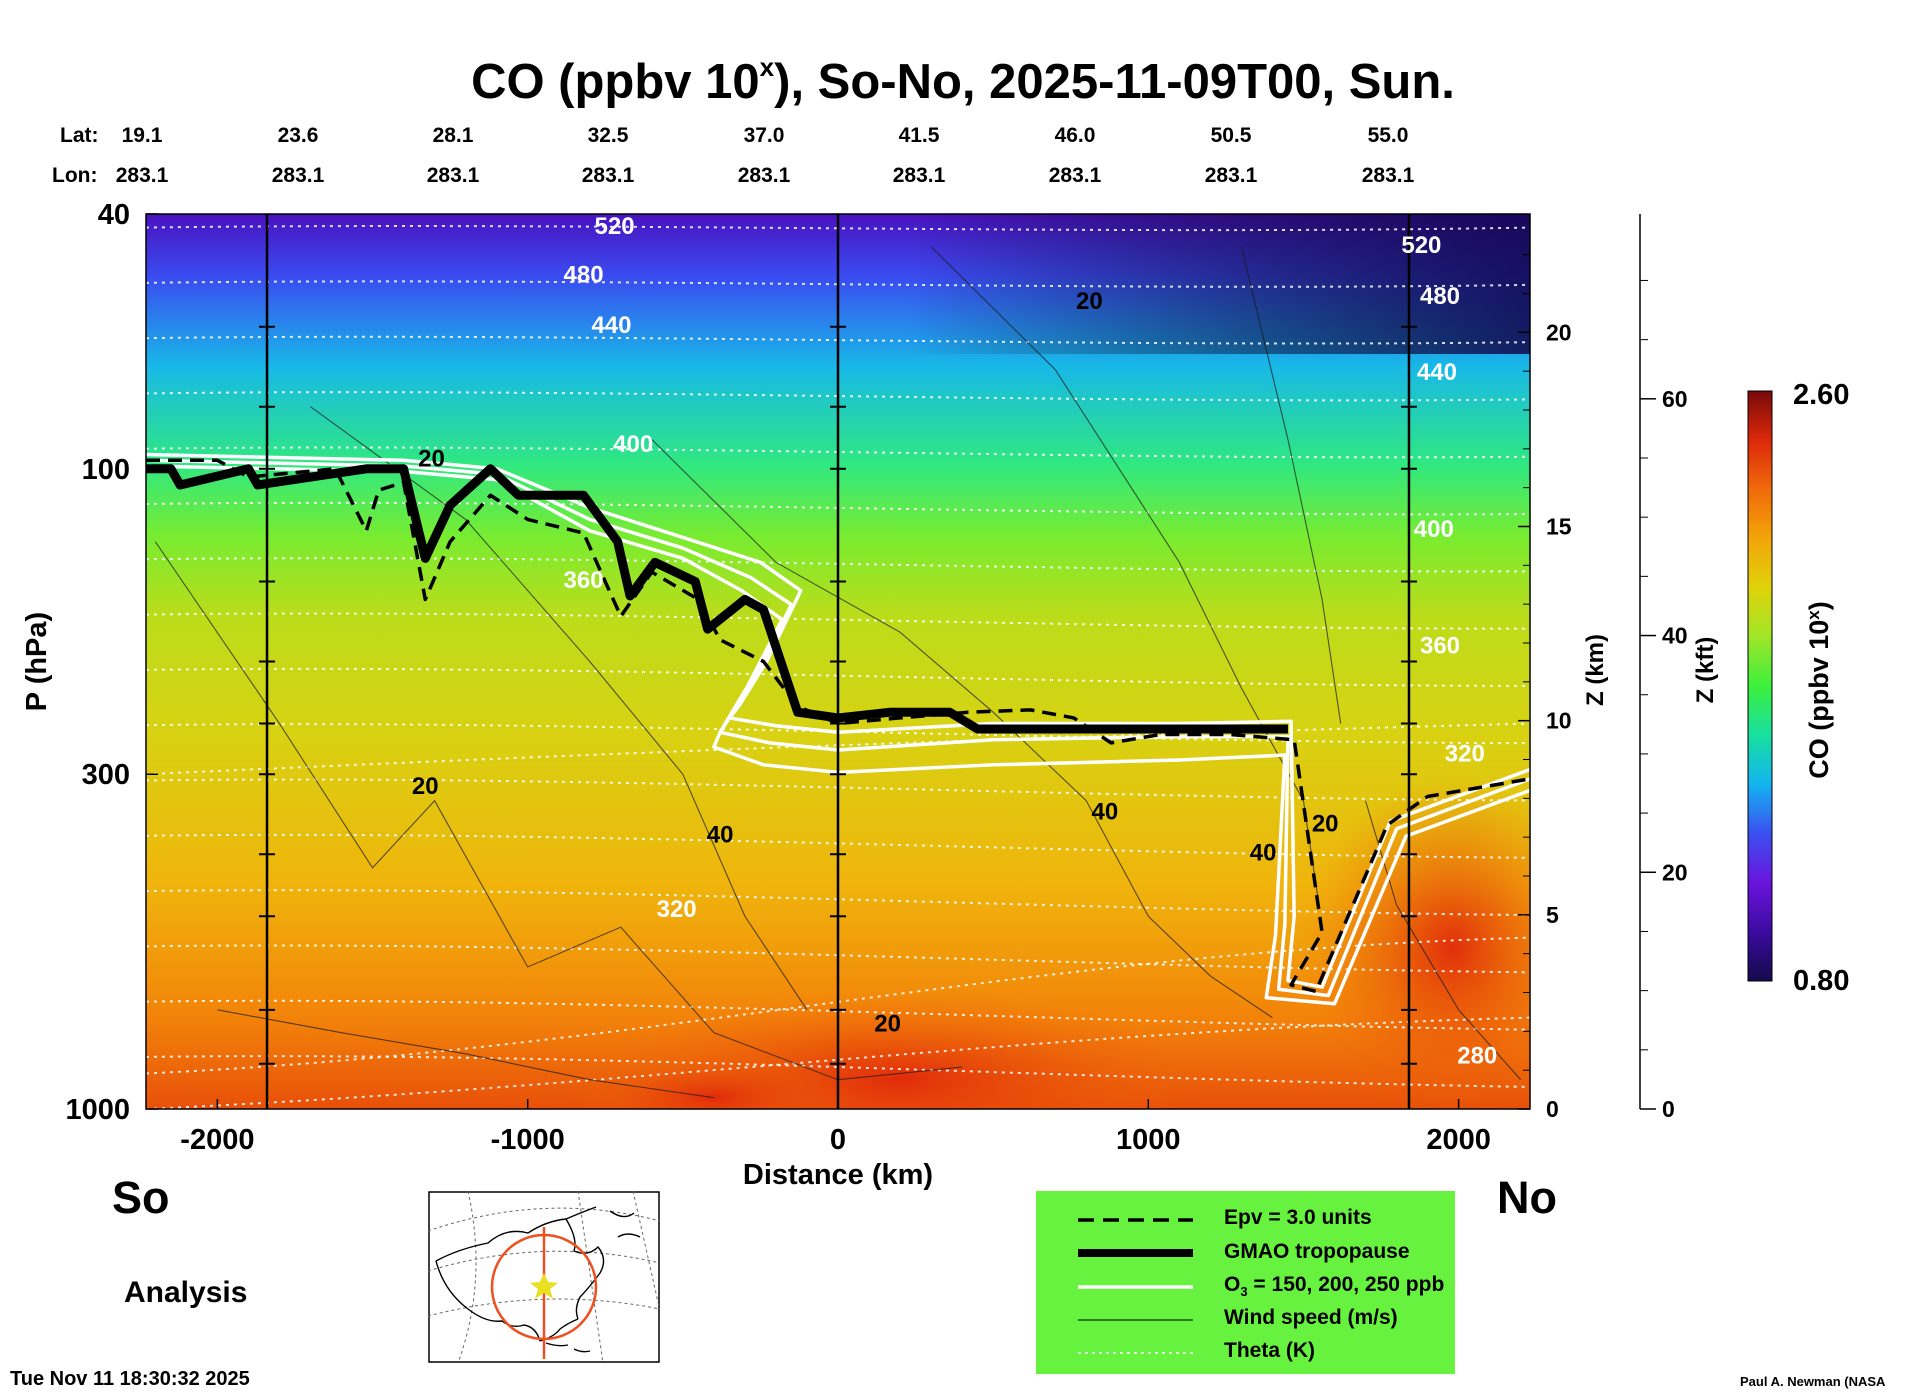  I want to click on y-tick-label: 300, so click(106, 775).